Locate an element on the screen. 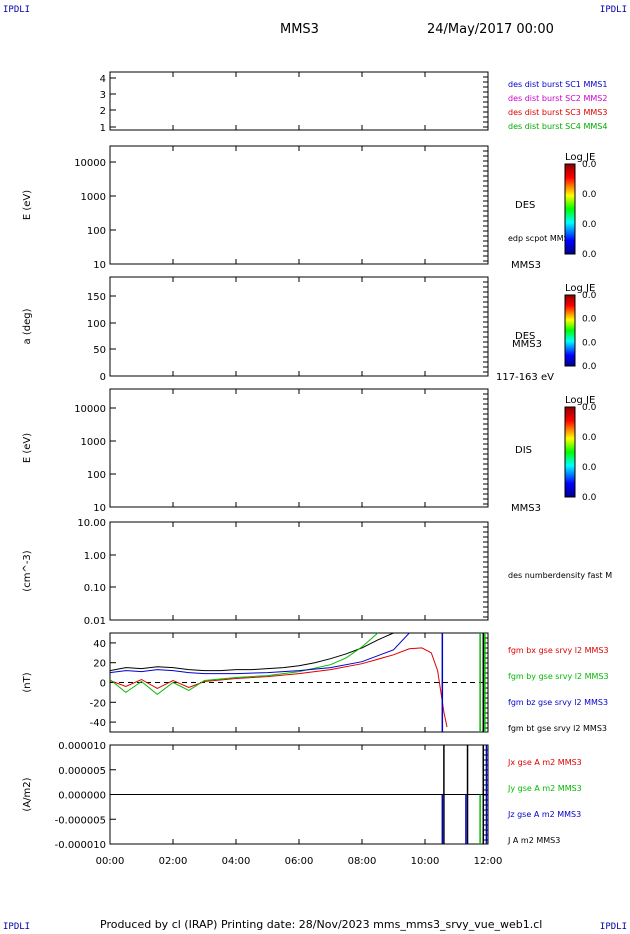 The height and width of the screenshot is (934, 630). legend-entry: fgm bx gse srvy l2 MMS3 is located at coordinates (558, 650).